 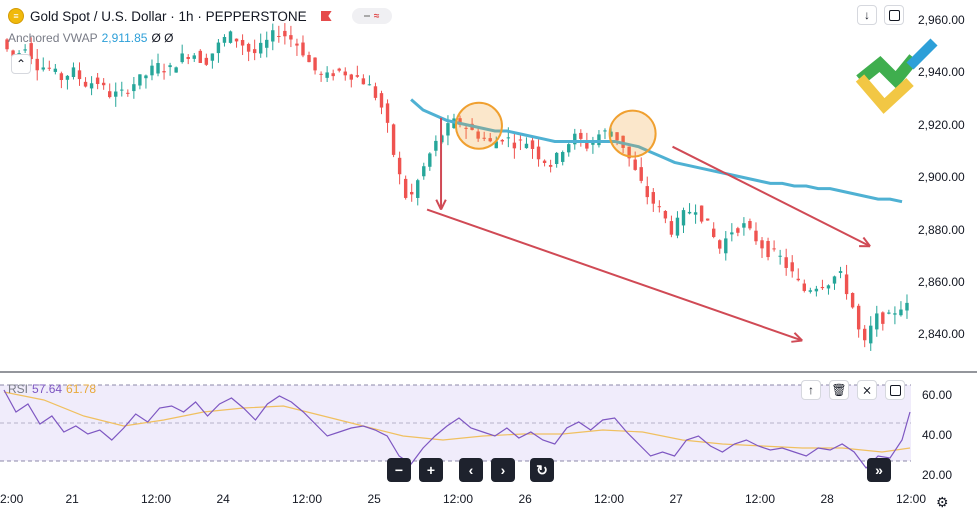 I want to click on pane-delete-button: 🗑, so click(x=839, y=390).